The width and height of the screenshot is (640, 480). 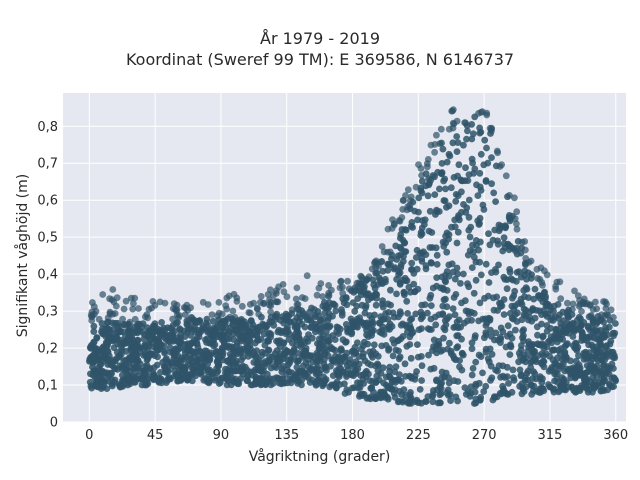 What do you see at coordinates (286, 435) in the screenshot?
I see `x-tick-label: 135` at bounding box center [286, 435].